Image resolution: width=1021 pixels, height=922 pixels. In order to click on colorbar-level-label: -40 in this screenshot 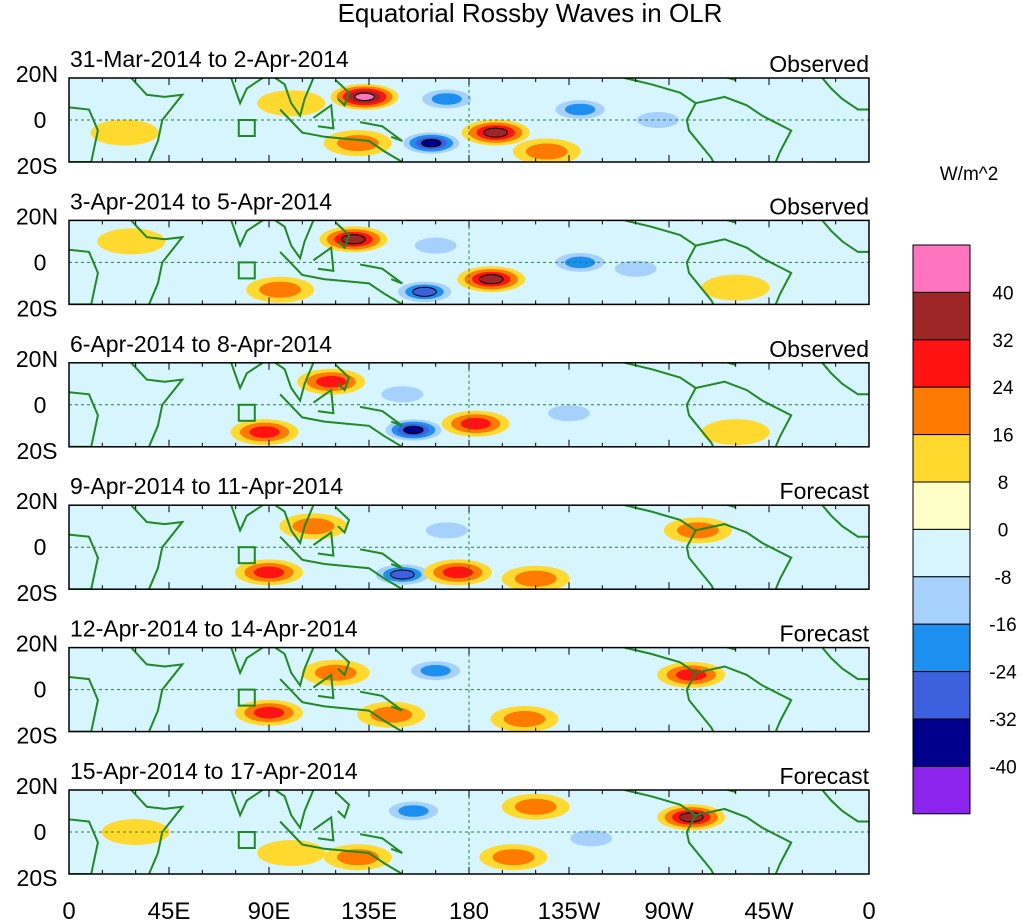, I will do `click(1002, 767)`.